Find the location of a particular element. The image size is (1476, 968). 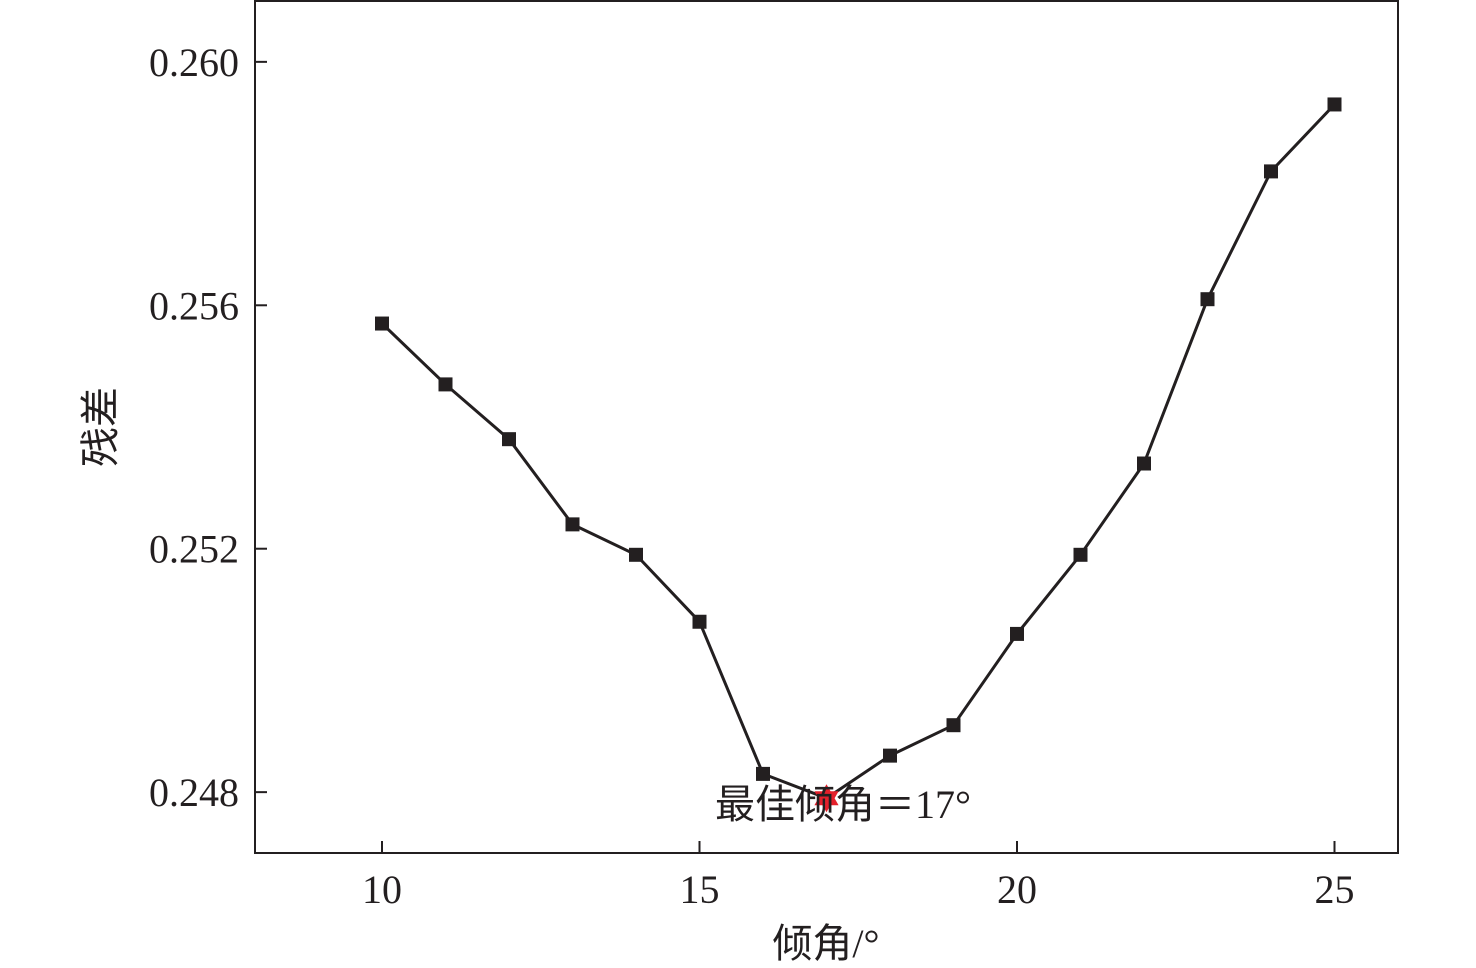

y-axis-title: 残差 is located at coordinates (100, 427).